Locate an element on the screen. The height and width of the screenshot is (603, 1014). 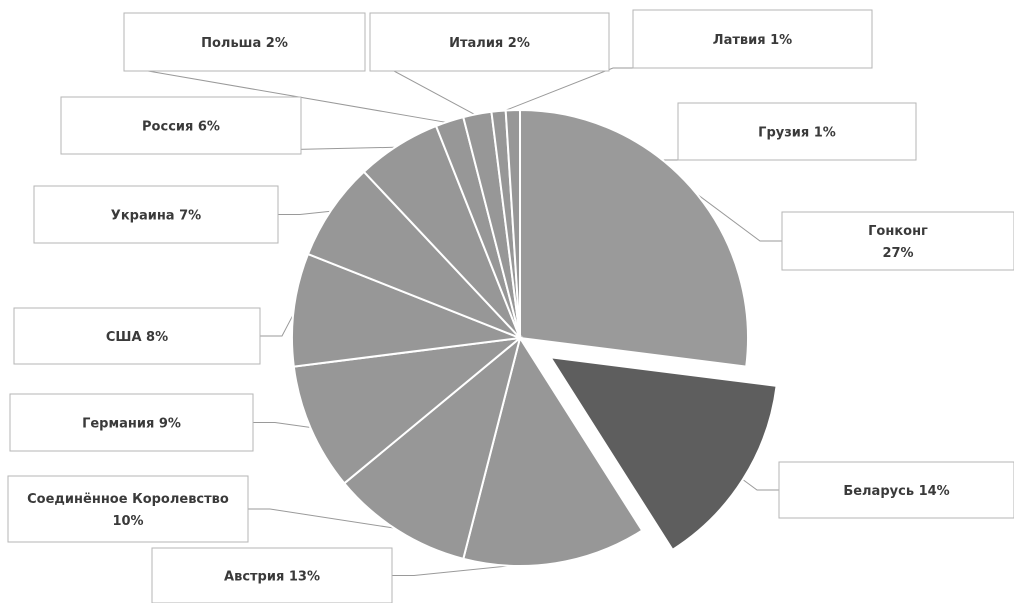
slice-label-латвия: Латвия 1% is located at coordinates (752, 40).